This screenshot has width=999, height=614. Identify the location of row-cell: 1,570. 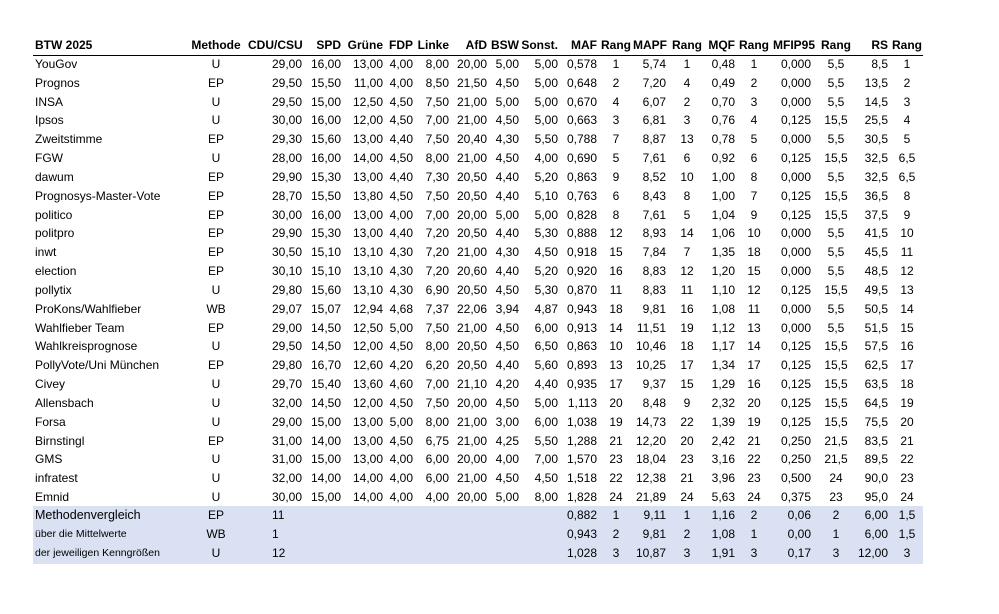
(581, 459).